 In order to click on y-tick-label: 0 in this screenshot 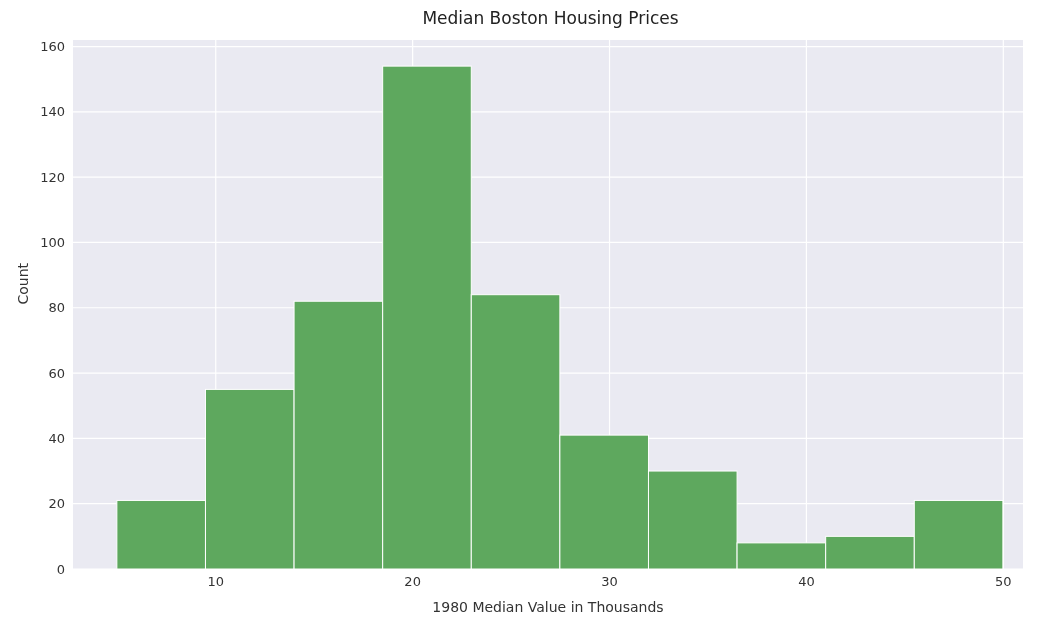, I will do `click(60, 569)`.